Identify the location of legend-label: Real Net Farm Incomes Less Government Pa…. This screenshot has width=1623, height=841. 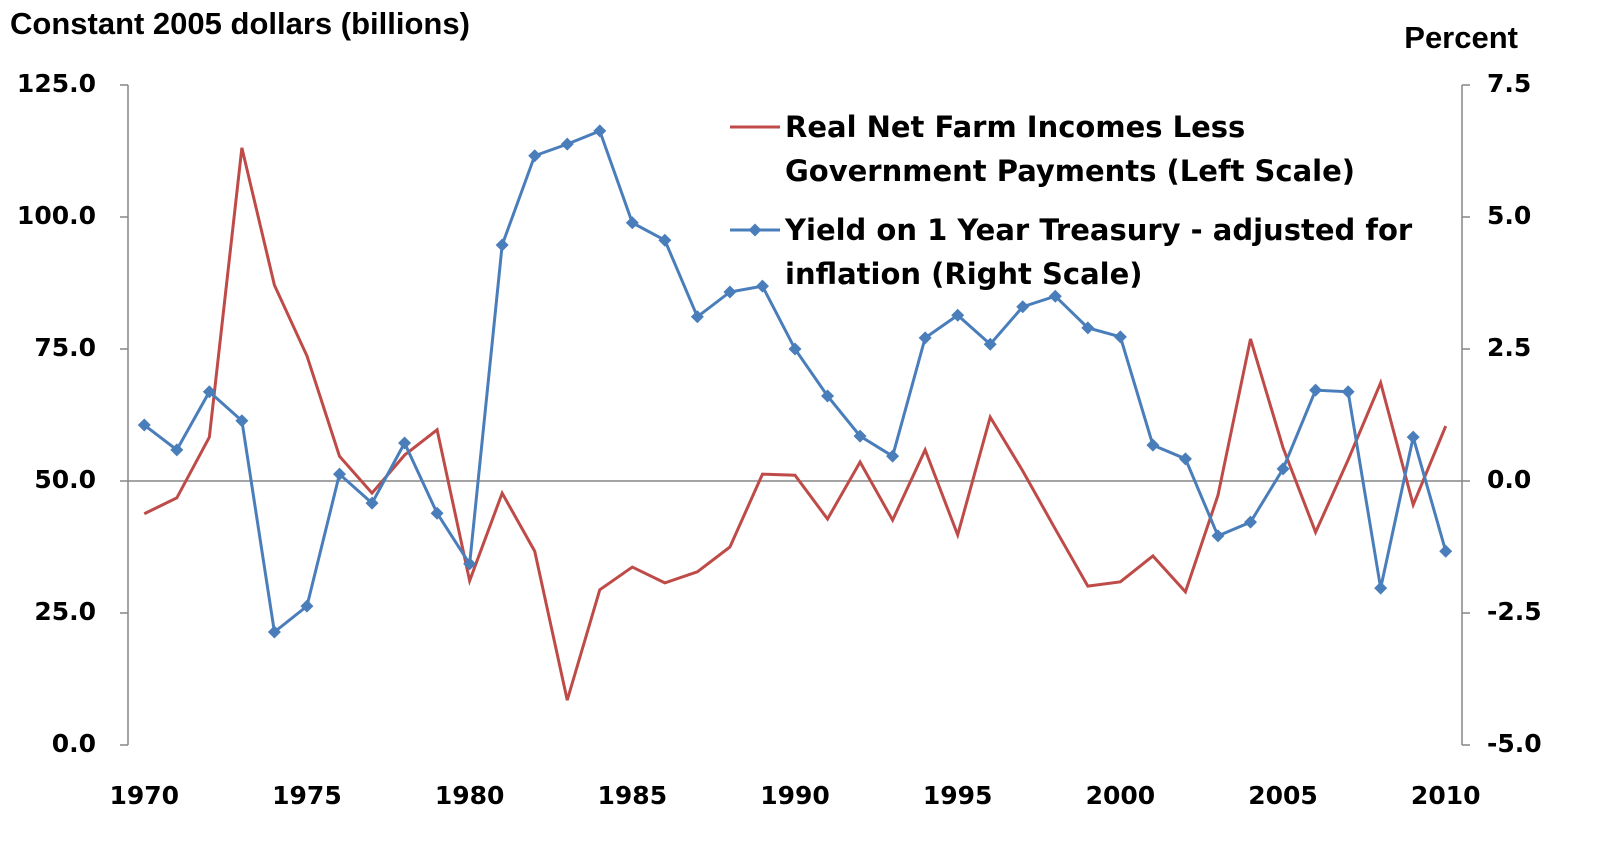
(1070, 149).